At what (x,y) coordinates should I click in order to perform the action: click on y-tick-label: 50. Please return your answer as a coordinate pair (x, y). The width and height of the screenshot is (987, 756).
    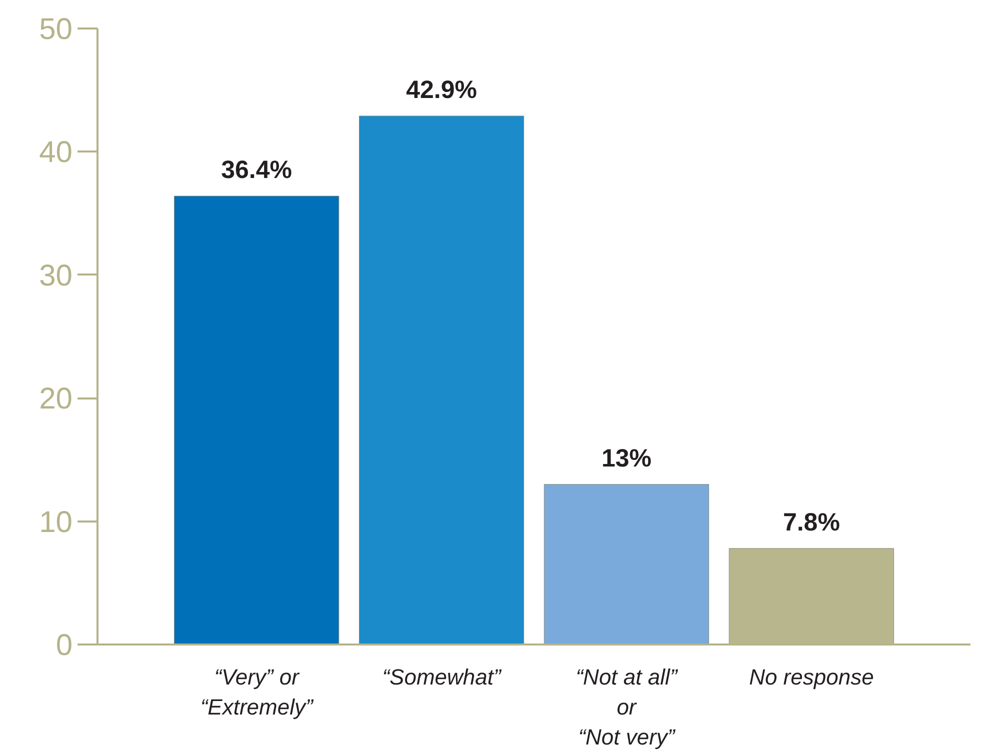
    Looking at the image, I should click on (56, 29).